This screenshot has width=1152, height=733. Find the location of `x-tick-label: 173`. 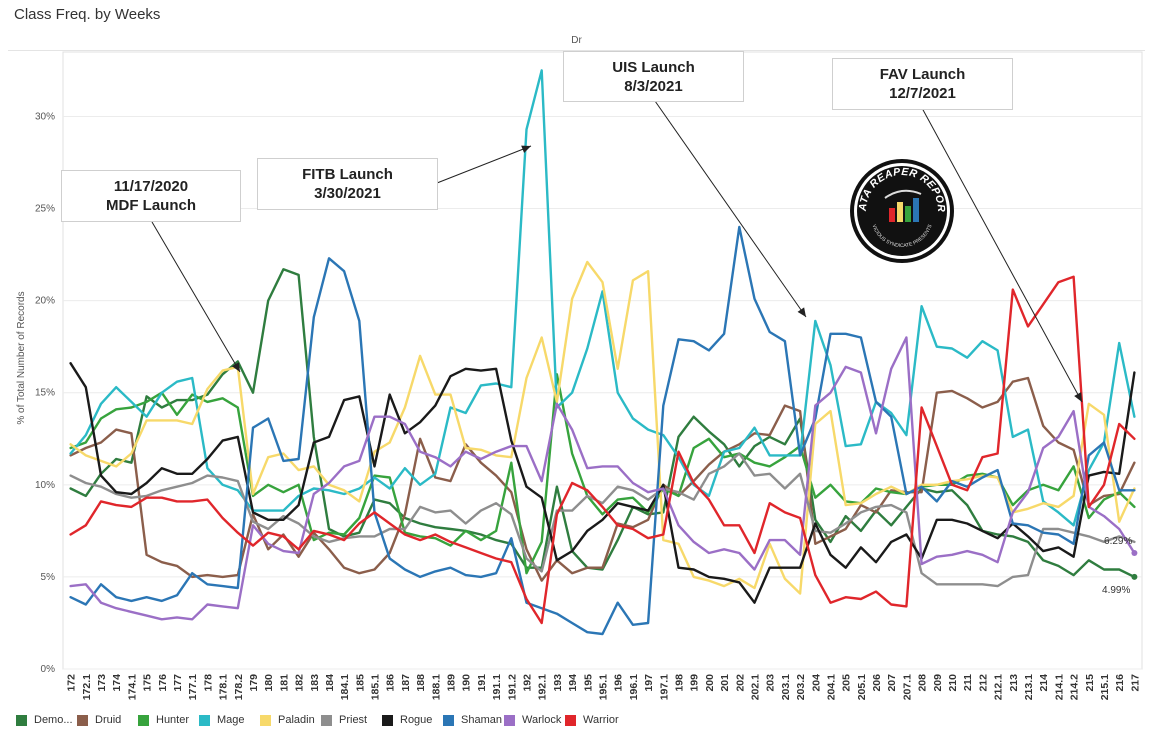

x-tick-label: 173 is located at coordinates (102, 683).